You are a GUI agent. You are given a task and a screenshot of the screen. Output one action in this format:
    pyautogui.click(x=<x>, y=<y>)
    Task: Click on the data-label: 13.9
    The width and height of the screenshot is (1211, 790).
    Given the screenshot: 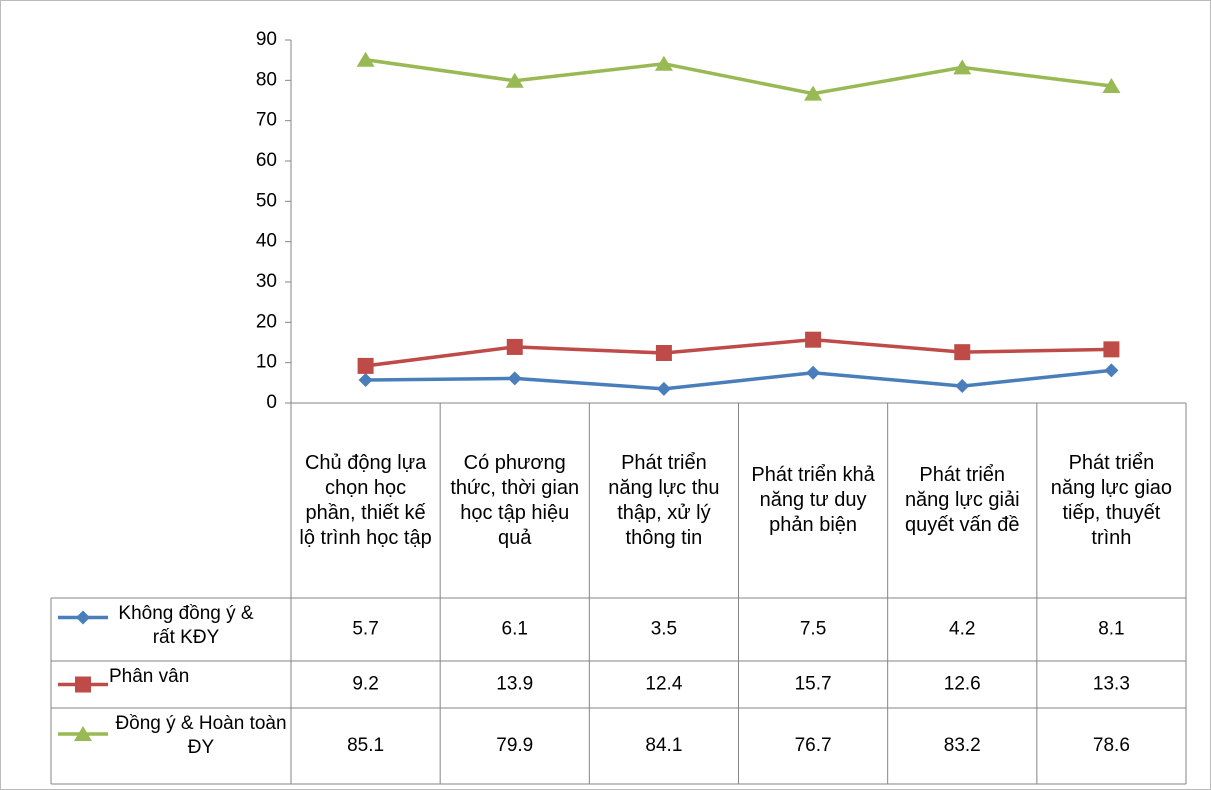 What is the action you would take?
    pyautogui.click(x=514, y=684)
    